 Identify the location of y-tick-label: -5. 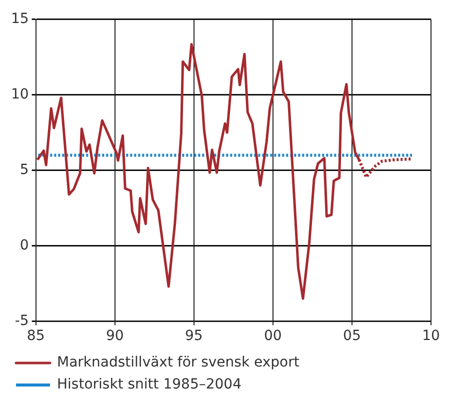
(21, 320).